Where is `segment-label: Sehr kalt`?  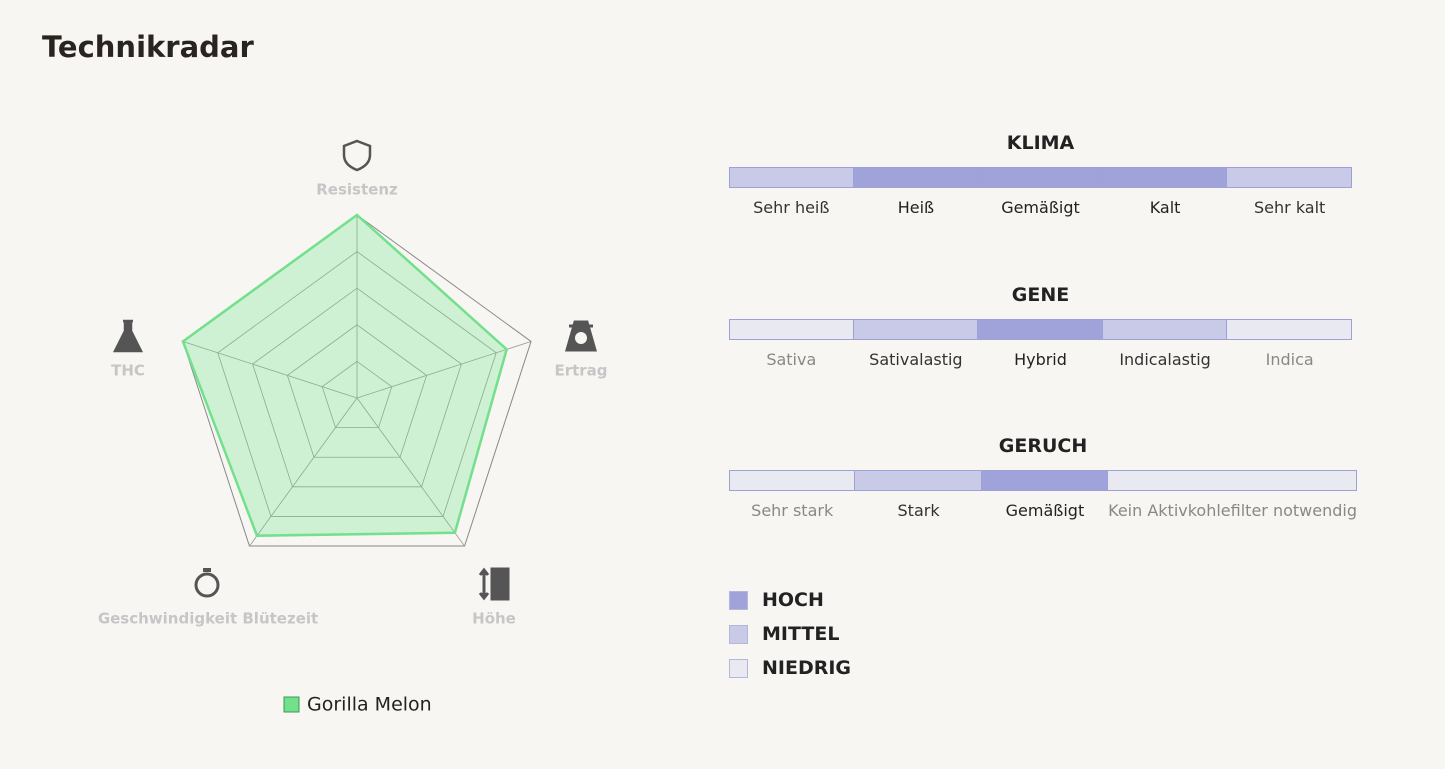 segment-label: Sehr kalt is located at coordinates (1290, 207).